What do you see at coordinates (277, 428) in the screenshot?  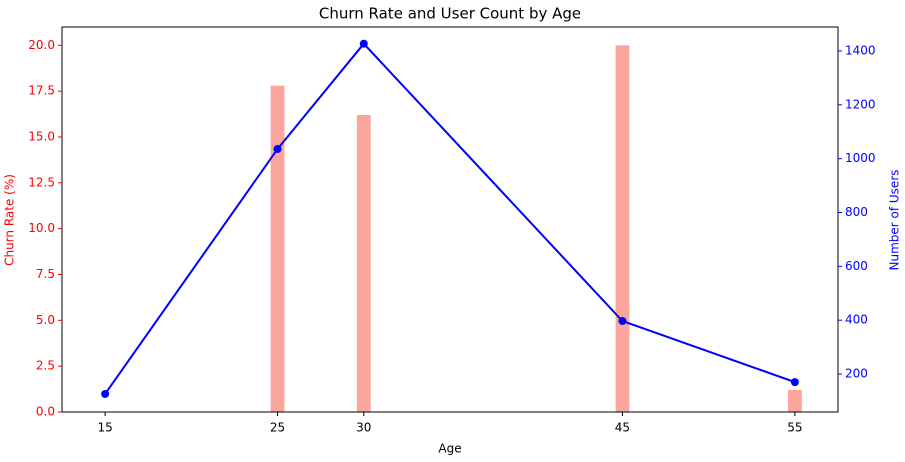 I see `x-tick-label: 25` at bounding box center [277, 428].